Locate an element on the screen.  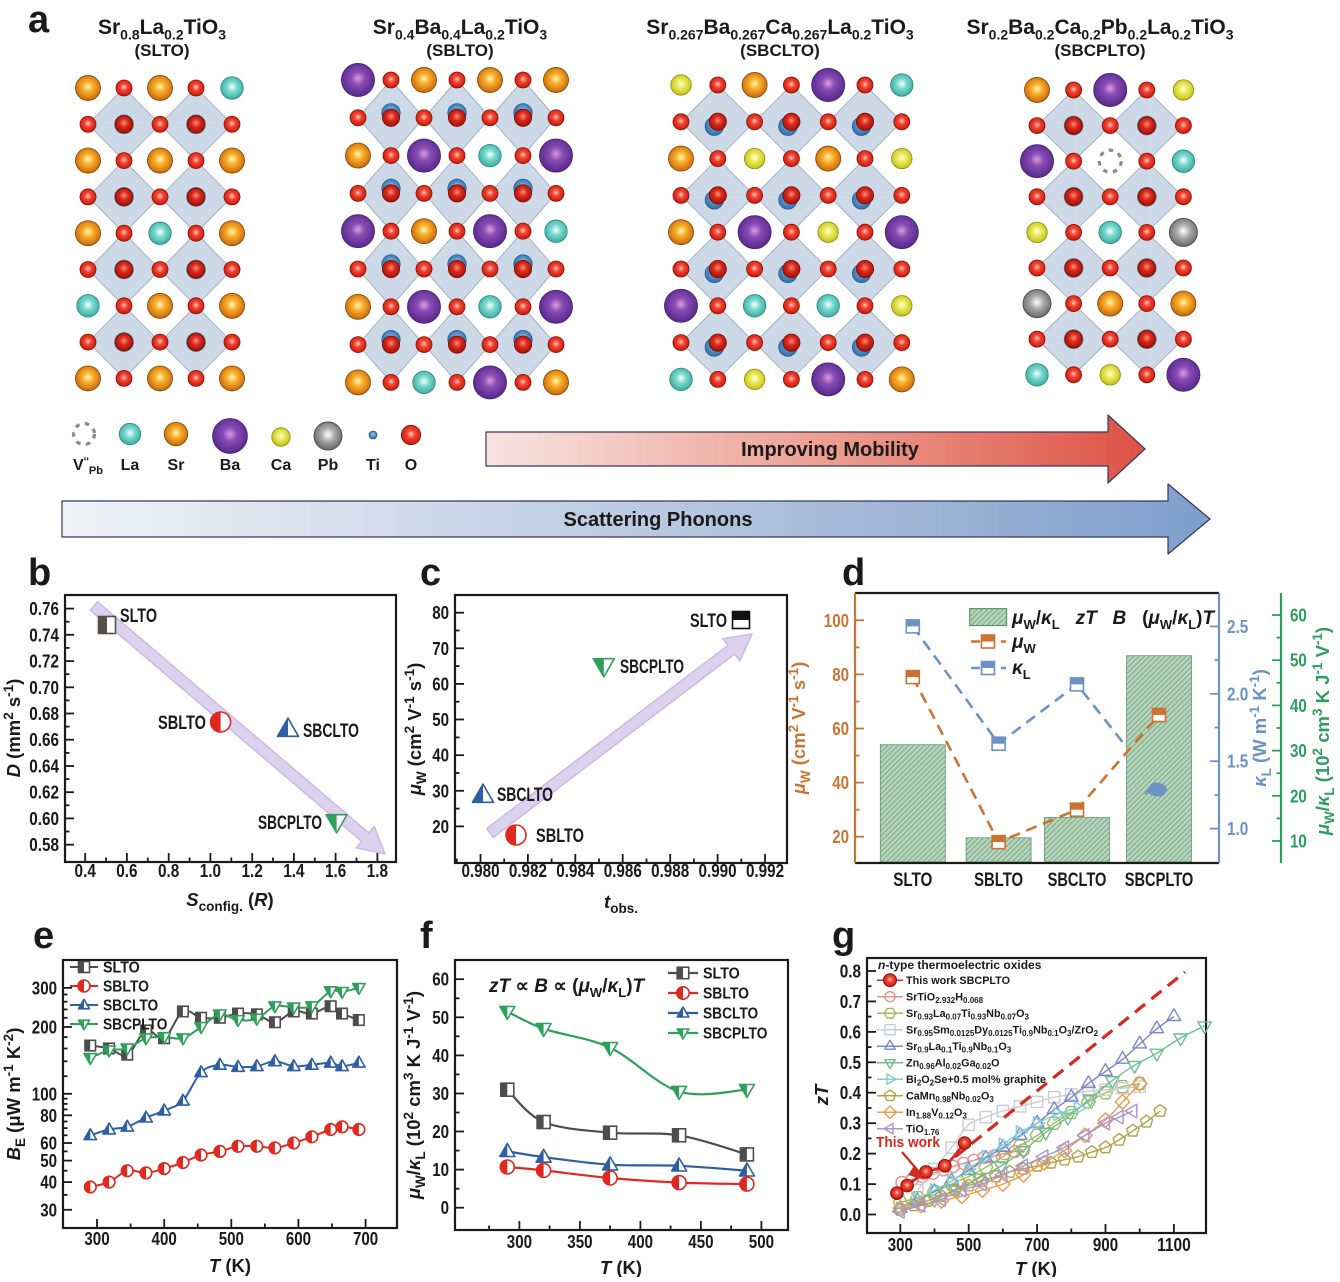
svg-text: Sr0.2Ba0.2Ca0.2Pb0.2La0.2TiO3 is located at coordinates (1099, 29).